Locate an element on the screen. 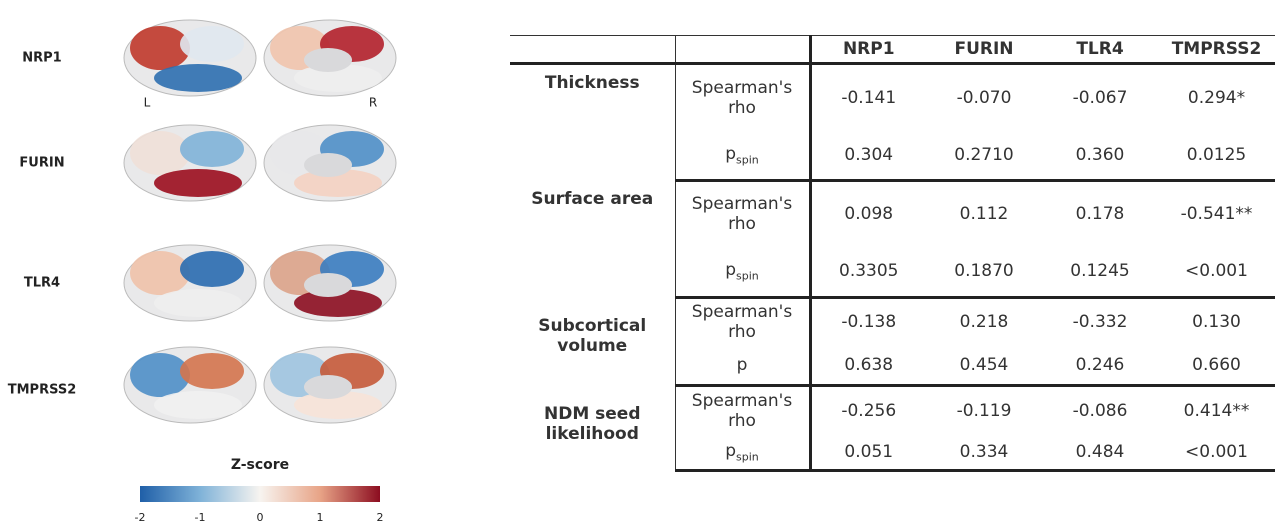 This screenshot has width=1280, height=531. value-cell: -0.070 is located at coordinates (984, 97).